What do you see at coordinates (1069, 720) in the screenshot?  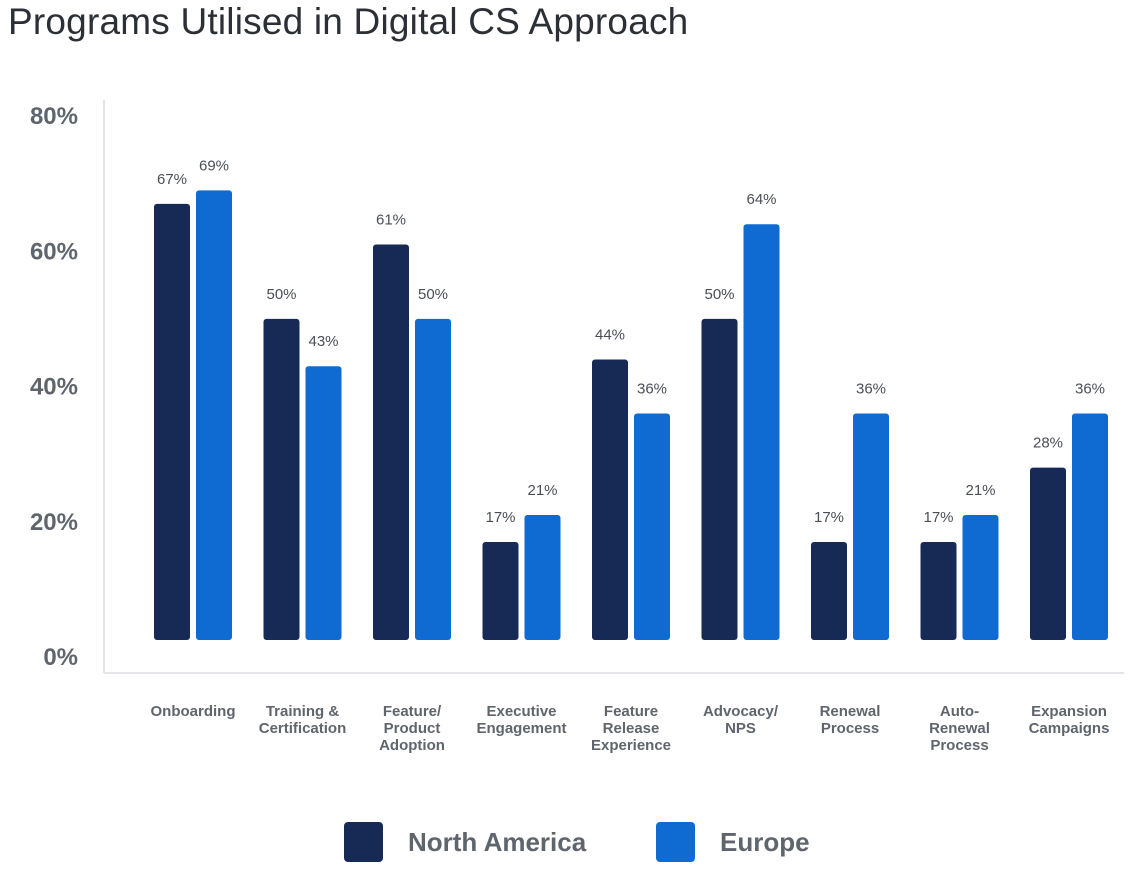 I see `category-label: Expansion Campaigns` at bounding box center [1069, 720].